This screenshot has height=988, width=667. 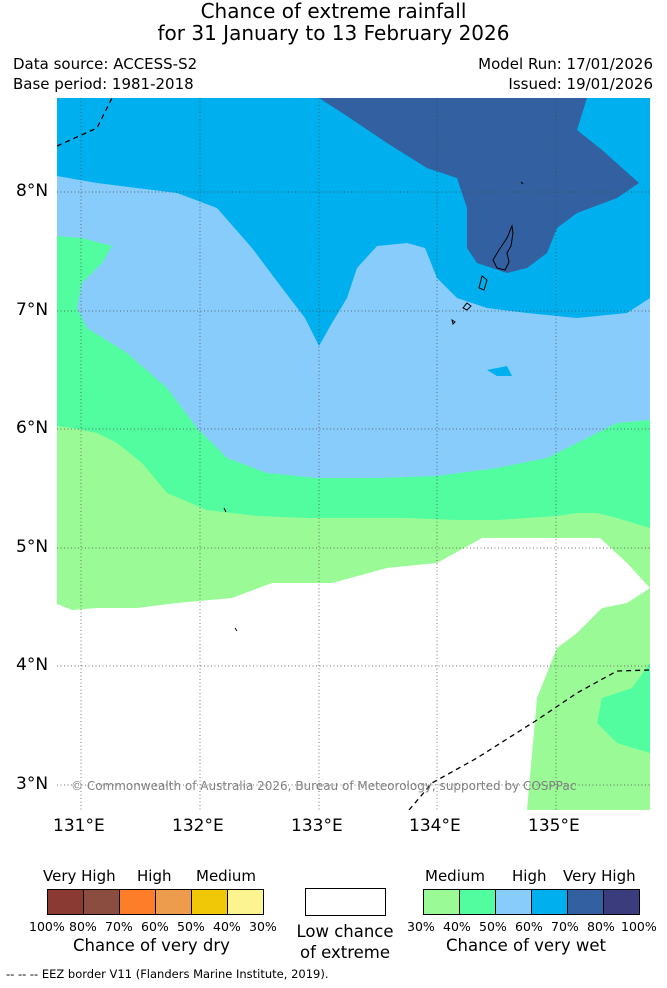 What do you see at coordinates (79, 826) in the screenshot?
I see `lon-label-131e: 131°E` at bounding box center [79, 826].